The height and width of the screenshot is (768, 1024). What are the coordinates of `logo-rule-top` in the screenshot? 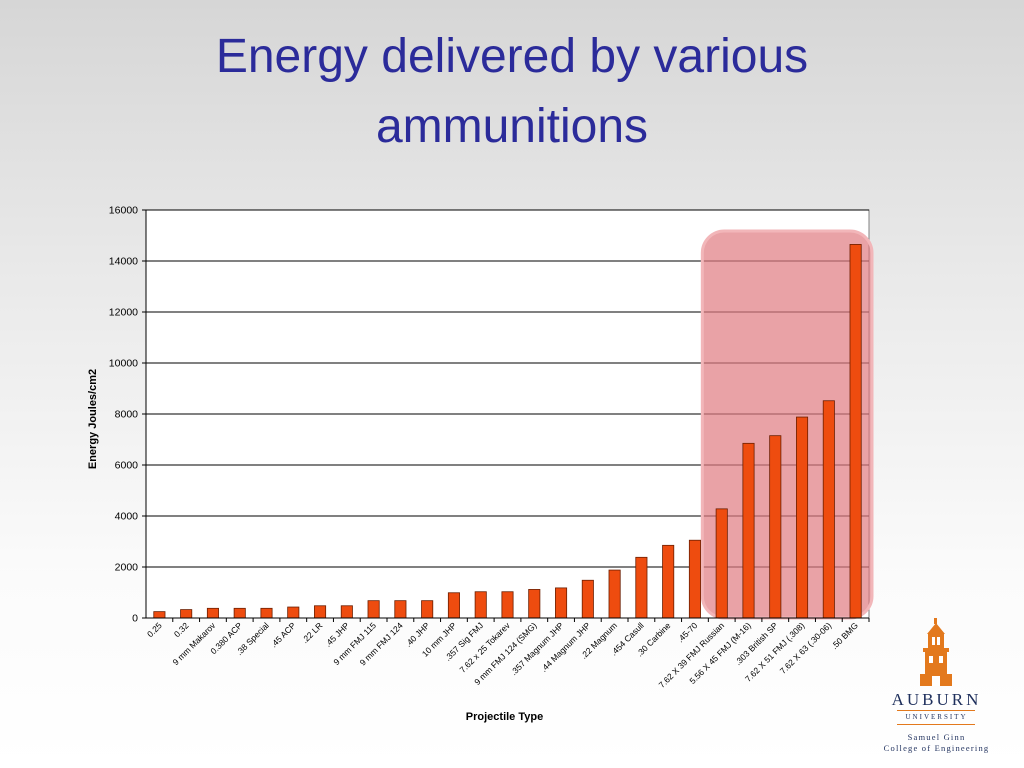 It's located at (936, 710).